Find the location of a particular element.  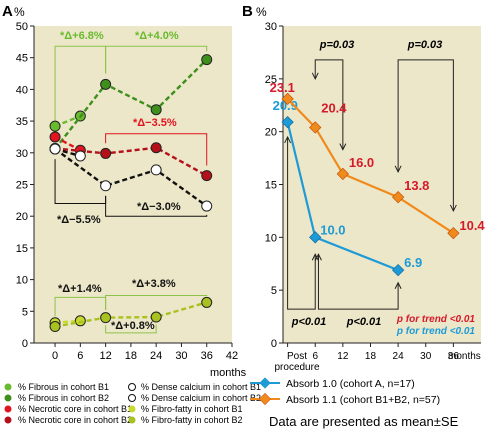

panel-a-ylabel: % is located at coordinates (19, 12).